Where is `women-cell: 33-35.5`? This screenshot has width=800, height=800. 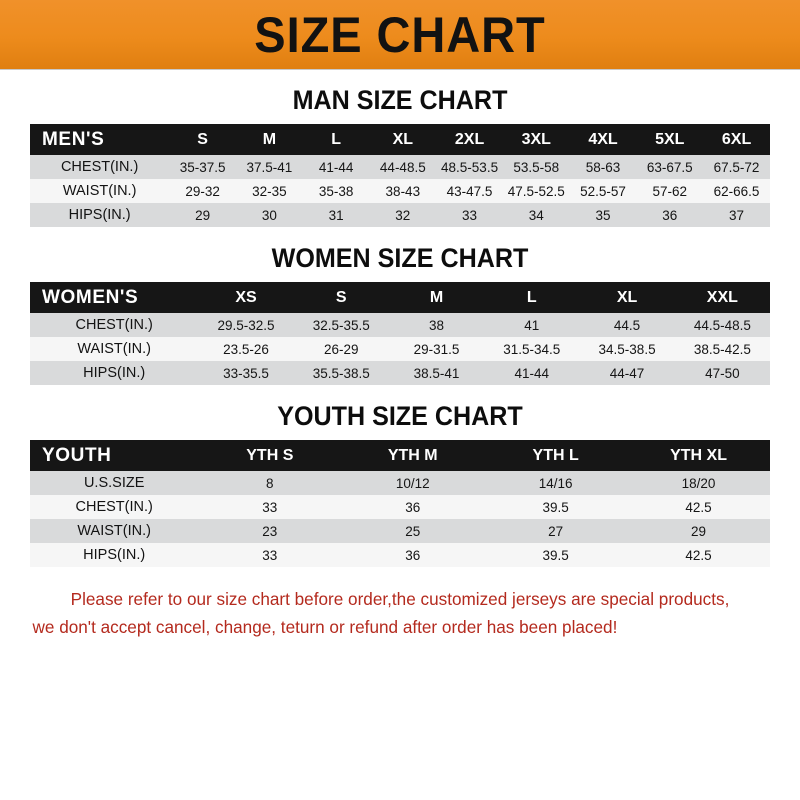 women-cell: 33-35.5 is located at coordinates (246, 373).